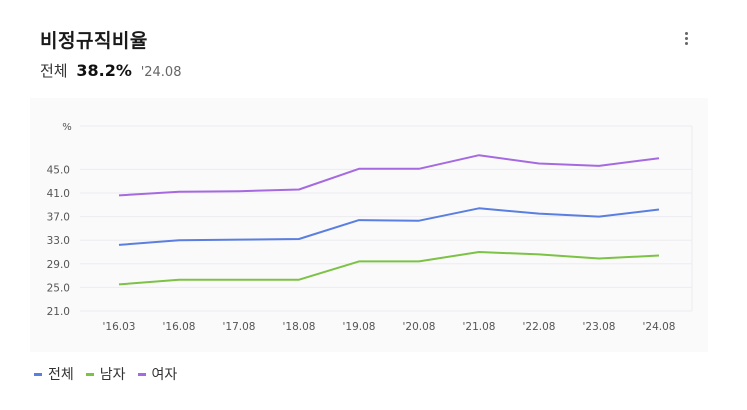  I want to click on legend-item-male: 남자, so click(105, 374).